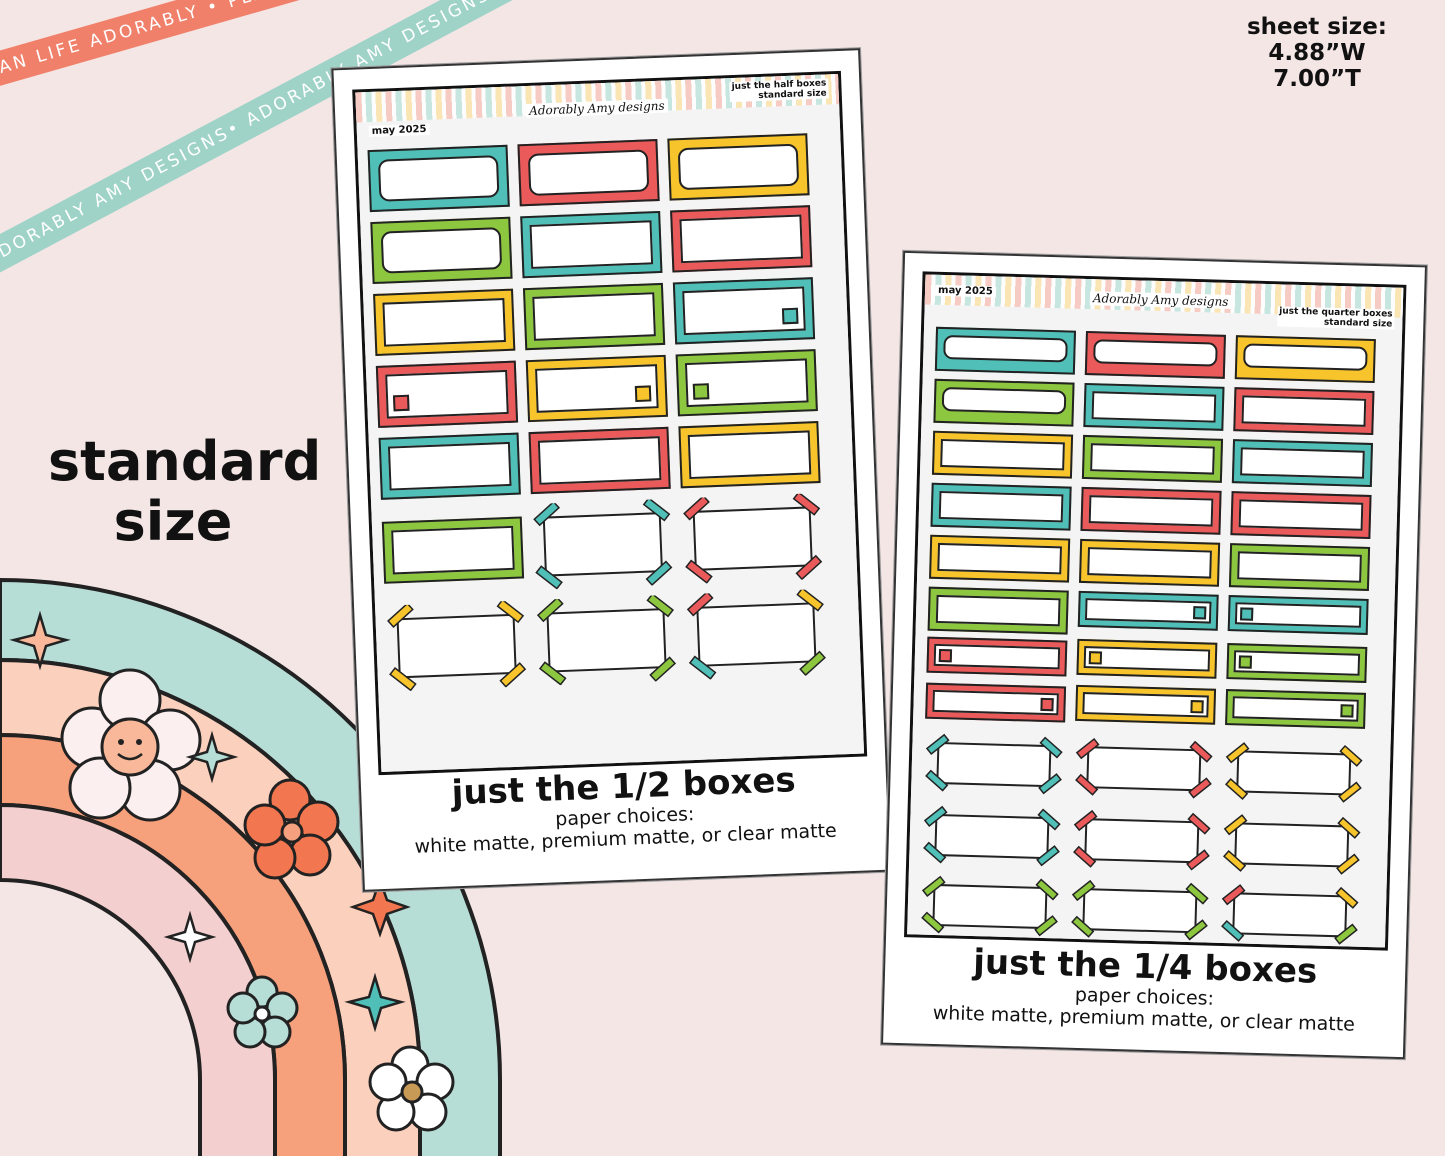 This screenshot has height=1156, width=1445. I want to click on sheet-title: just the quarter boxes standard size, so click(1335, 318).